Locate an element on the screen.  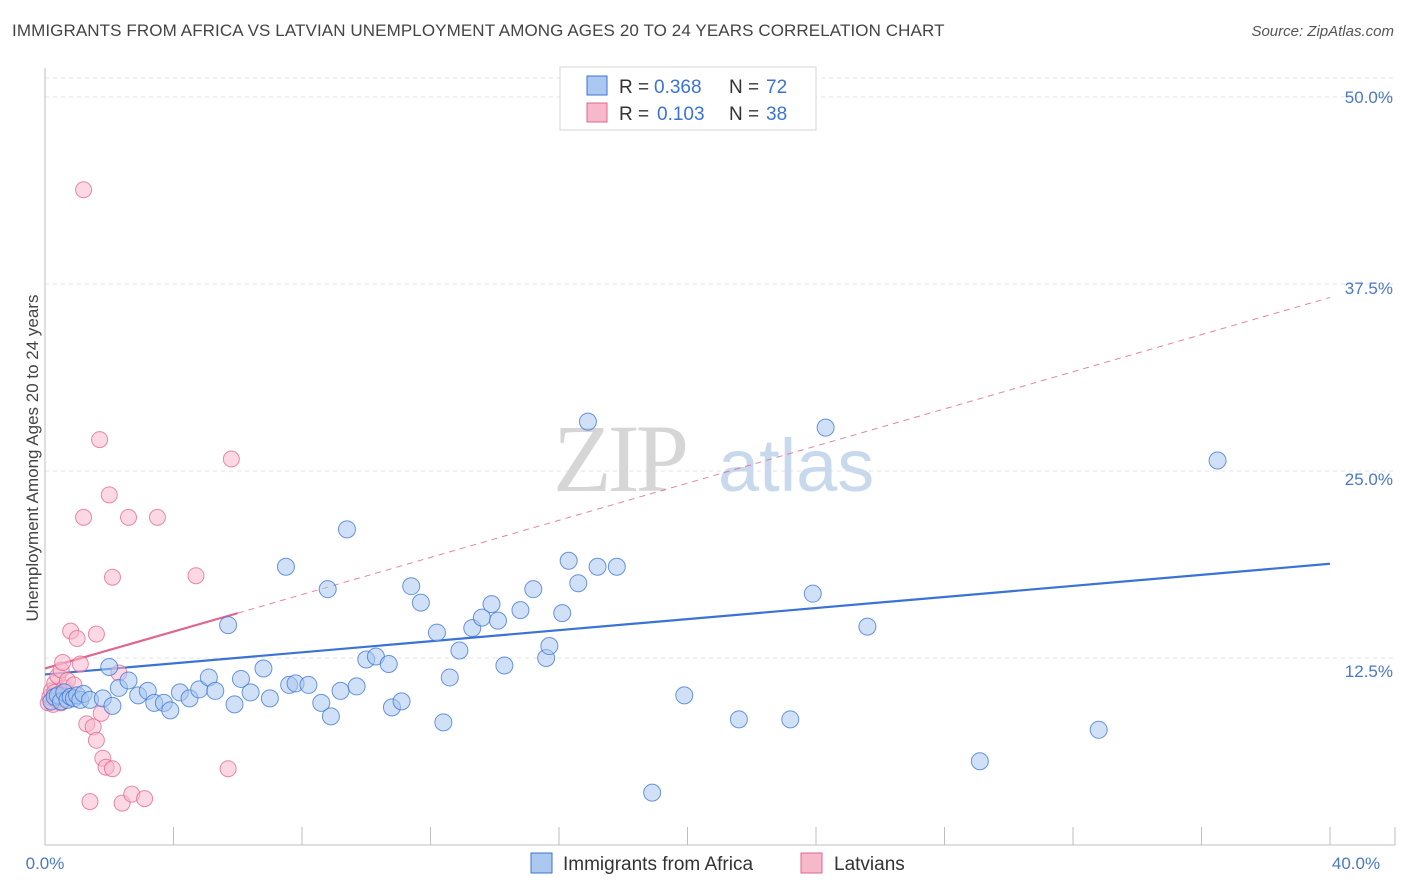
legend-n-value-2: 38 is located at coordinates (776, 114).